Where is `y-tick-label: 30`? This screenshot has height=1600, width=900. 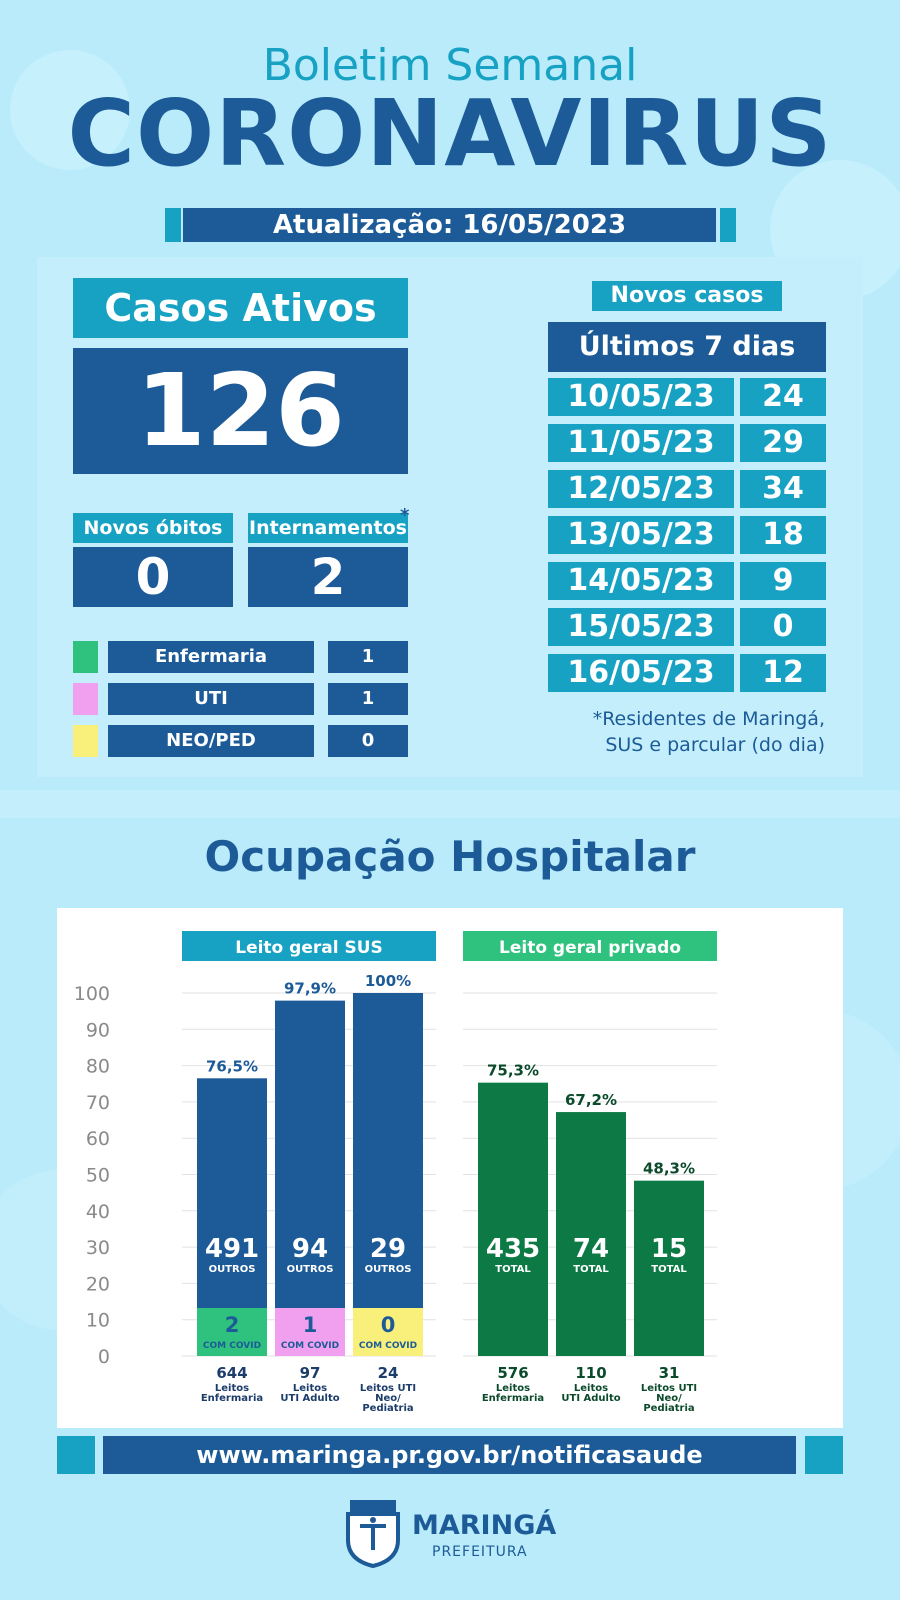 y-tick-label: 30 is located at coordinates (98, 1248).